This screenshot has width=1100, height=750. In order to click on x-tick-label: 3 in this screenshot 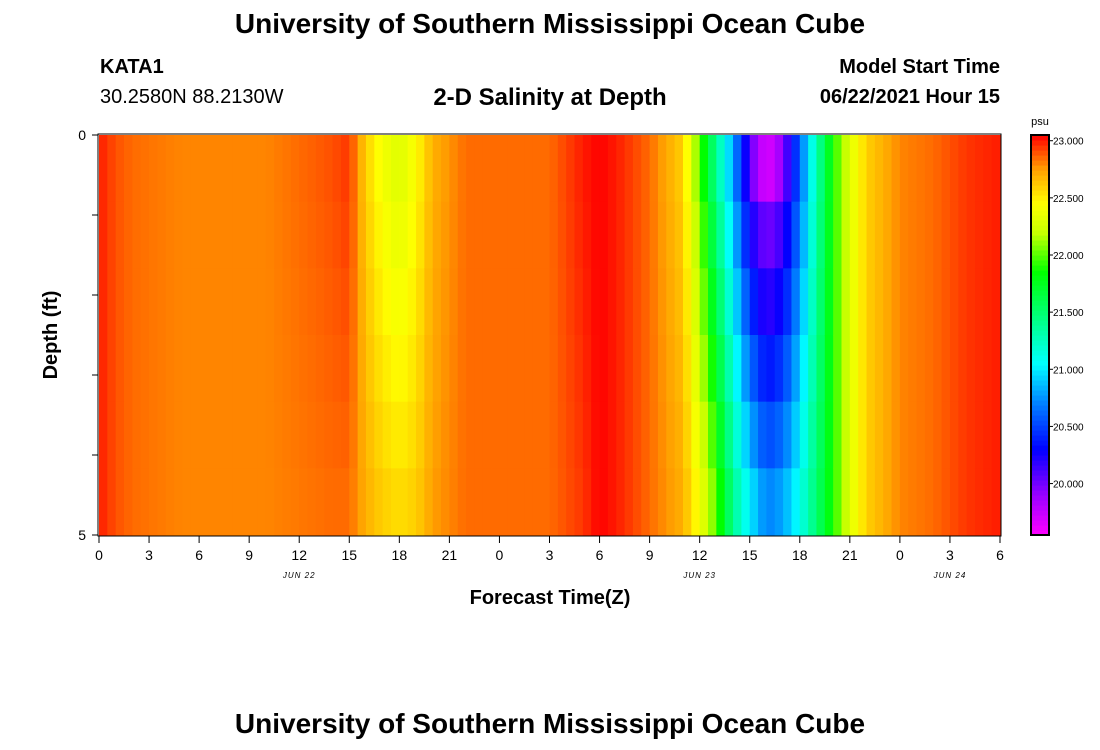, I will do `click(550, 555)`.